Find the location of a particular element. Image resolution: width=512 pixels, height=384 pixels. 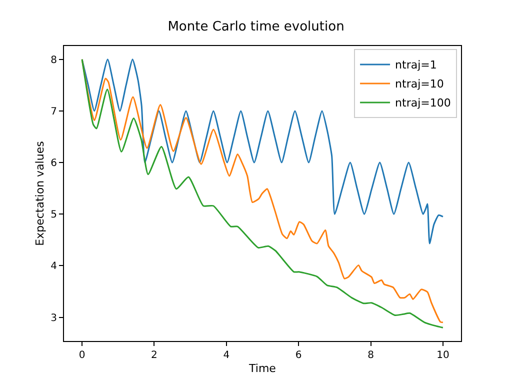

x-tick-label: 6 is located at coordinates (298, 355).